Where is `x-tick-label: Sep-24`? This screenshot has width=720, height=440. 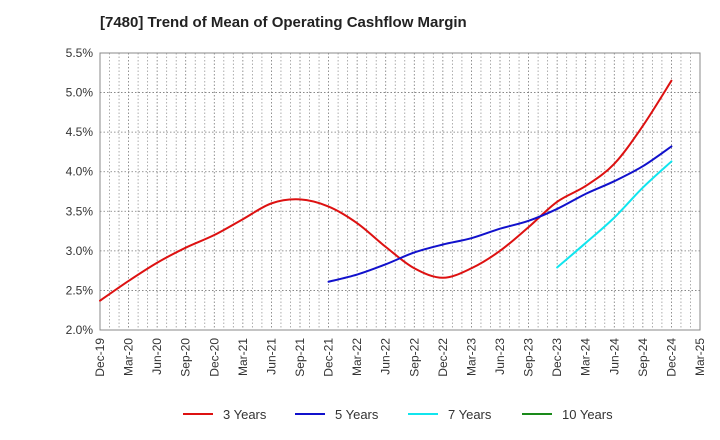
x-tick-label: Sep-24 is located at coordinates (643, 357).